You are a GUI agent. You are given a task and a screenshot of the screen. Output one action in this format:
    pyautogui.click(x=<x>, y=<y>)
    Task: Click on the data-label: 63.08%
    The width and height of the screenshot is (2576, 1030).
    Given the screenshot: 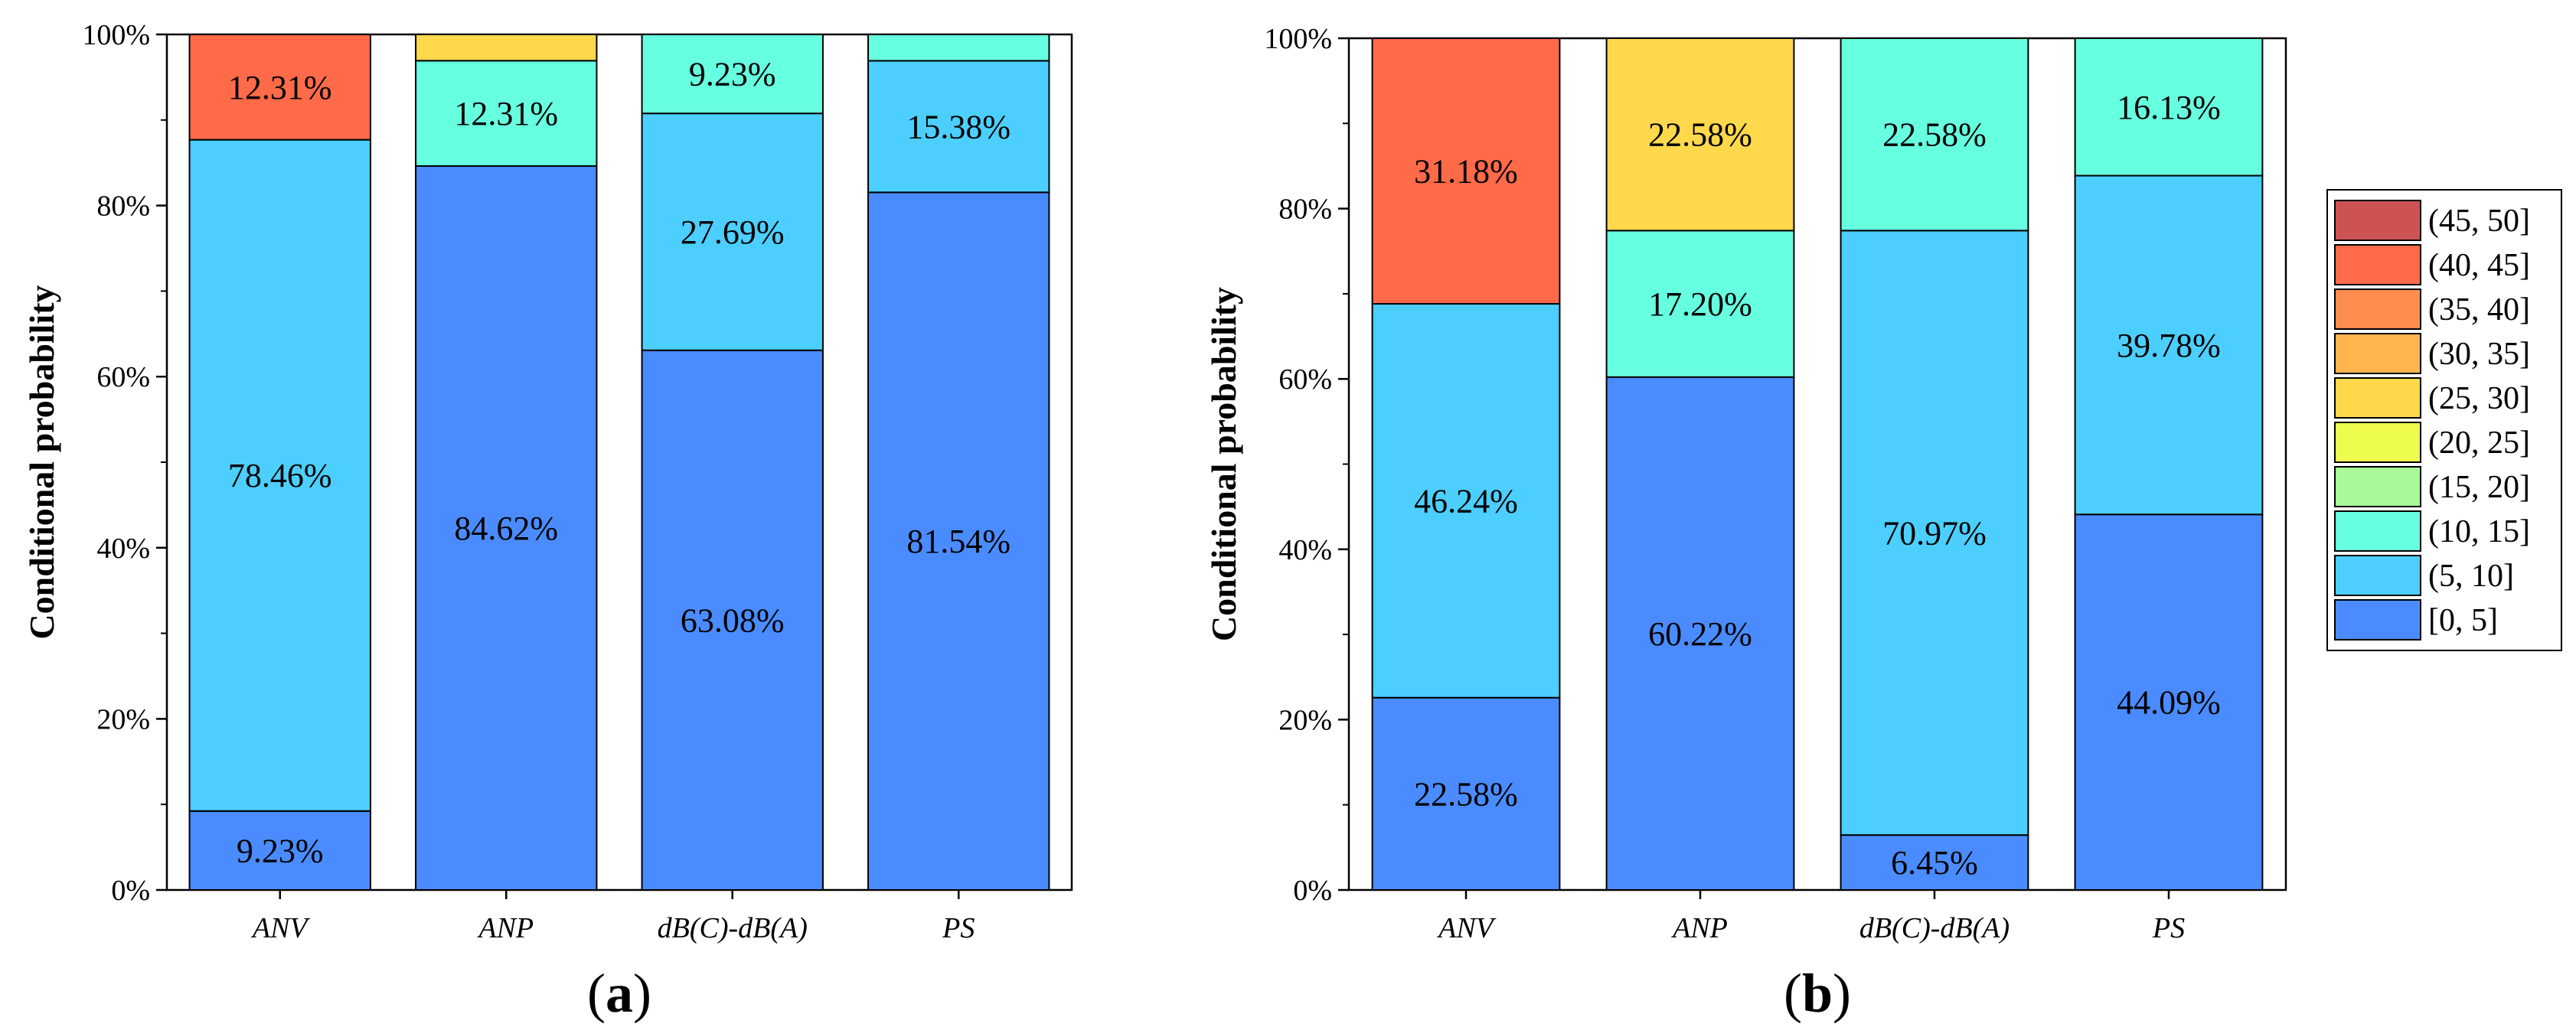 What is the action you would take?
    pyautogui.click(x=733, y=620)
    